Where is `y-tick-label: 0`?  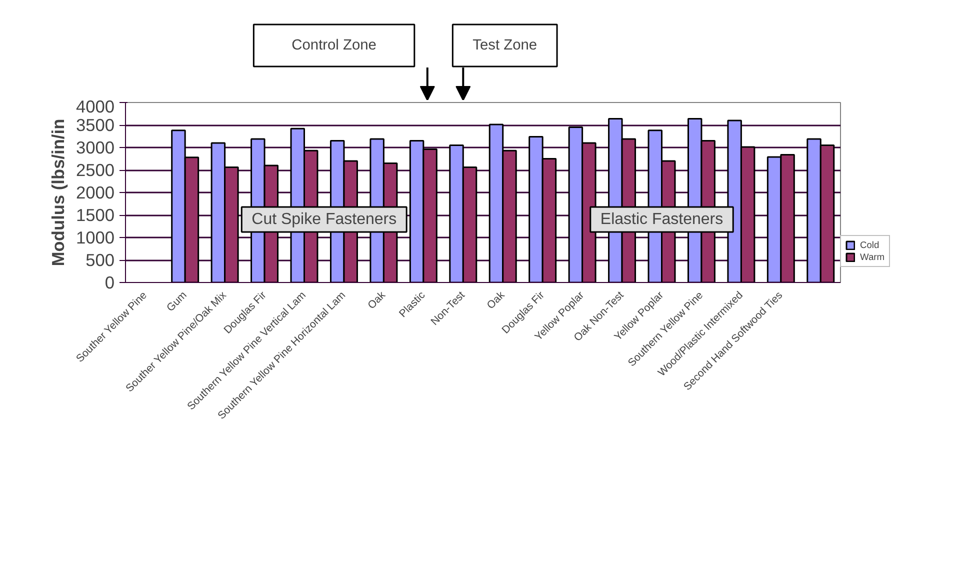
y-tick-label: 0 is located at coordinates (109, 282).